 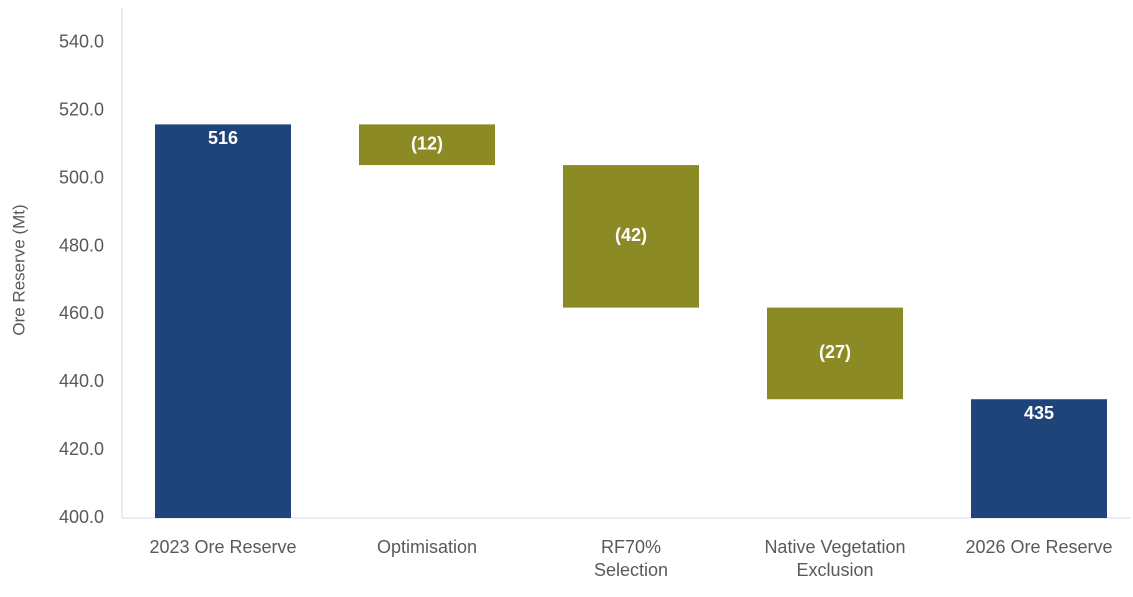 I want to click on y-tick-label: 420.0, so click(x=81, y=449).